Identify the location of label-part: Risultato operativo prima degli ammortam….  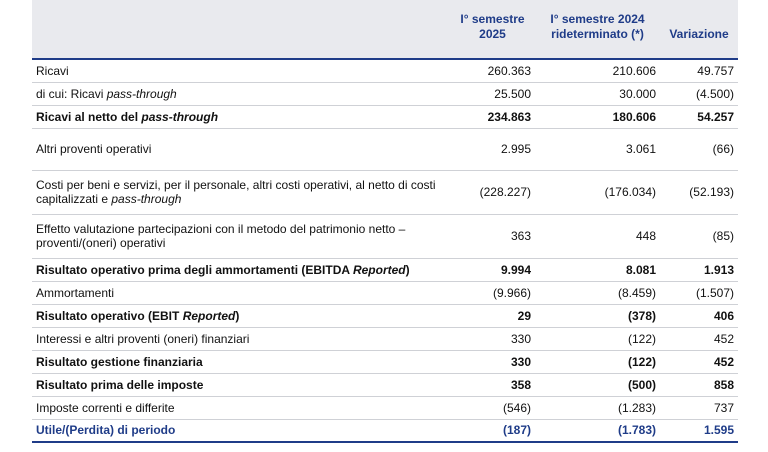
(194, 269).